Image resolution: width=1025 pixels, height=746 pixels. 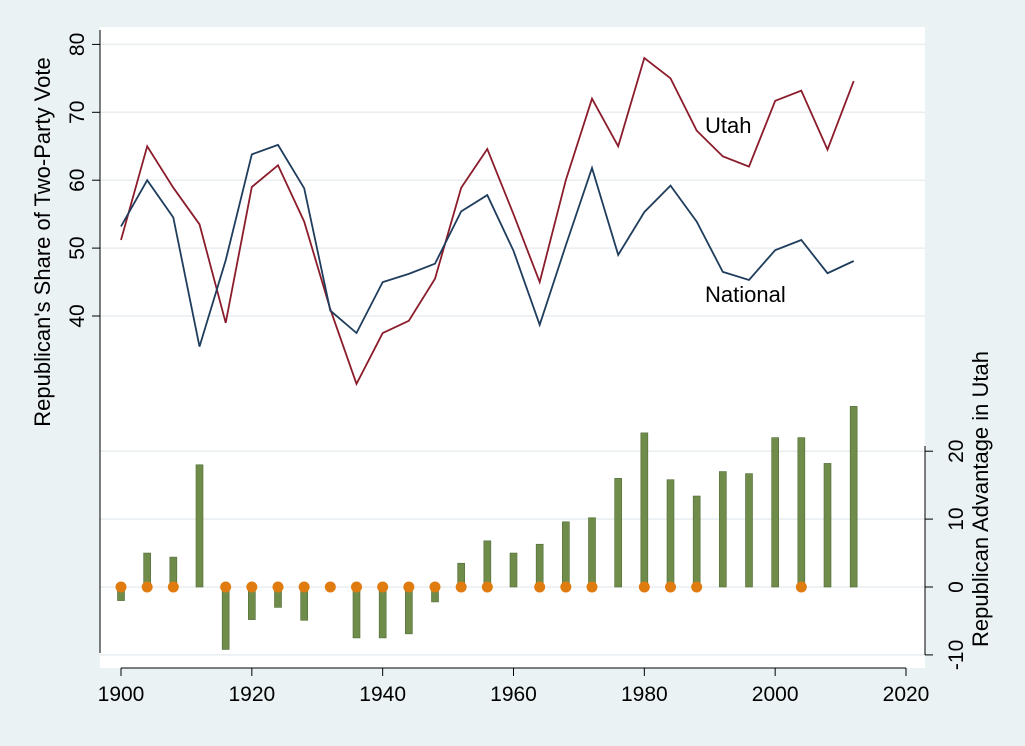 What do you see at coordinates (513, 694) in the screenshot?
I see `x-tick-label: 1960` at bounding box center [513, 694].